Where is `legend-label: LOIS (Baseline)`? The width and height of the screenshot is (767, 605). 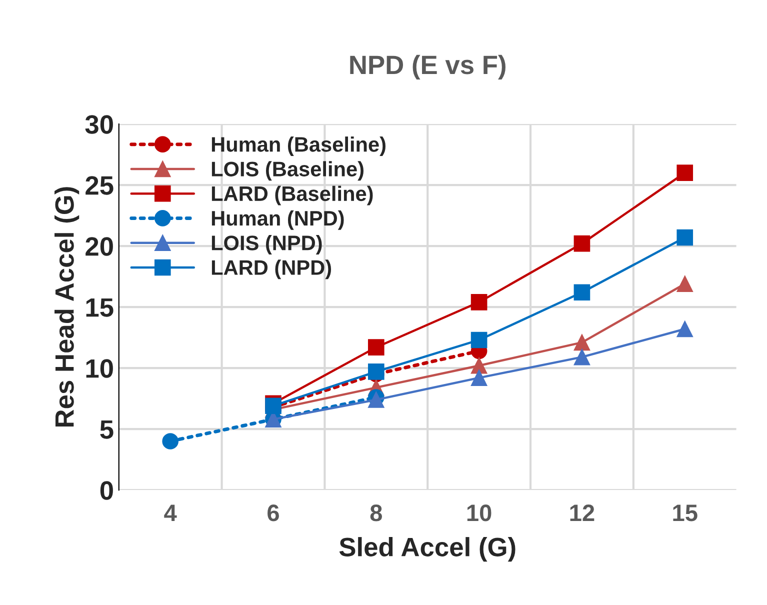 legend-label: LOIS (Baseline) is located at coordinates (288, 171).